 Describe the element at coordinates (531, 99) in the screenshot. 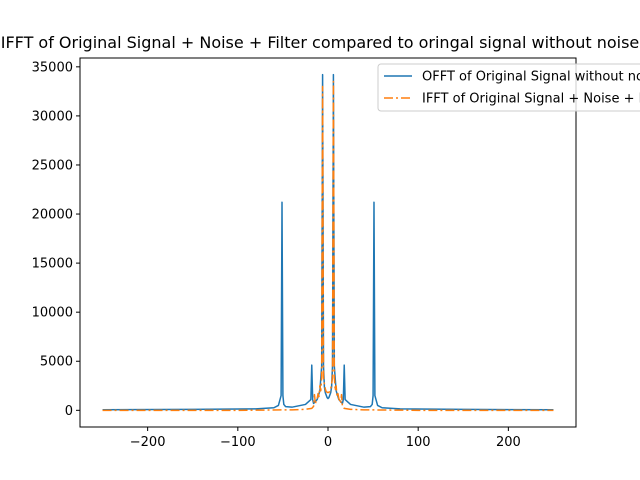

I see `legend-label-2: IFFT of Original Signal + Noise + Filter` at that location.